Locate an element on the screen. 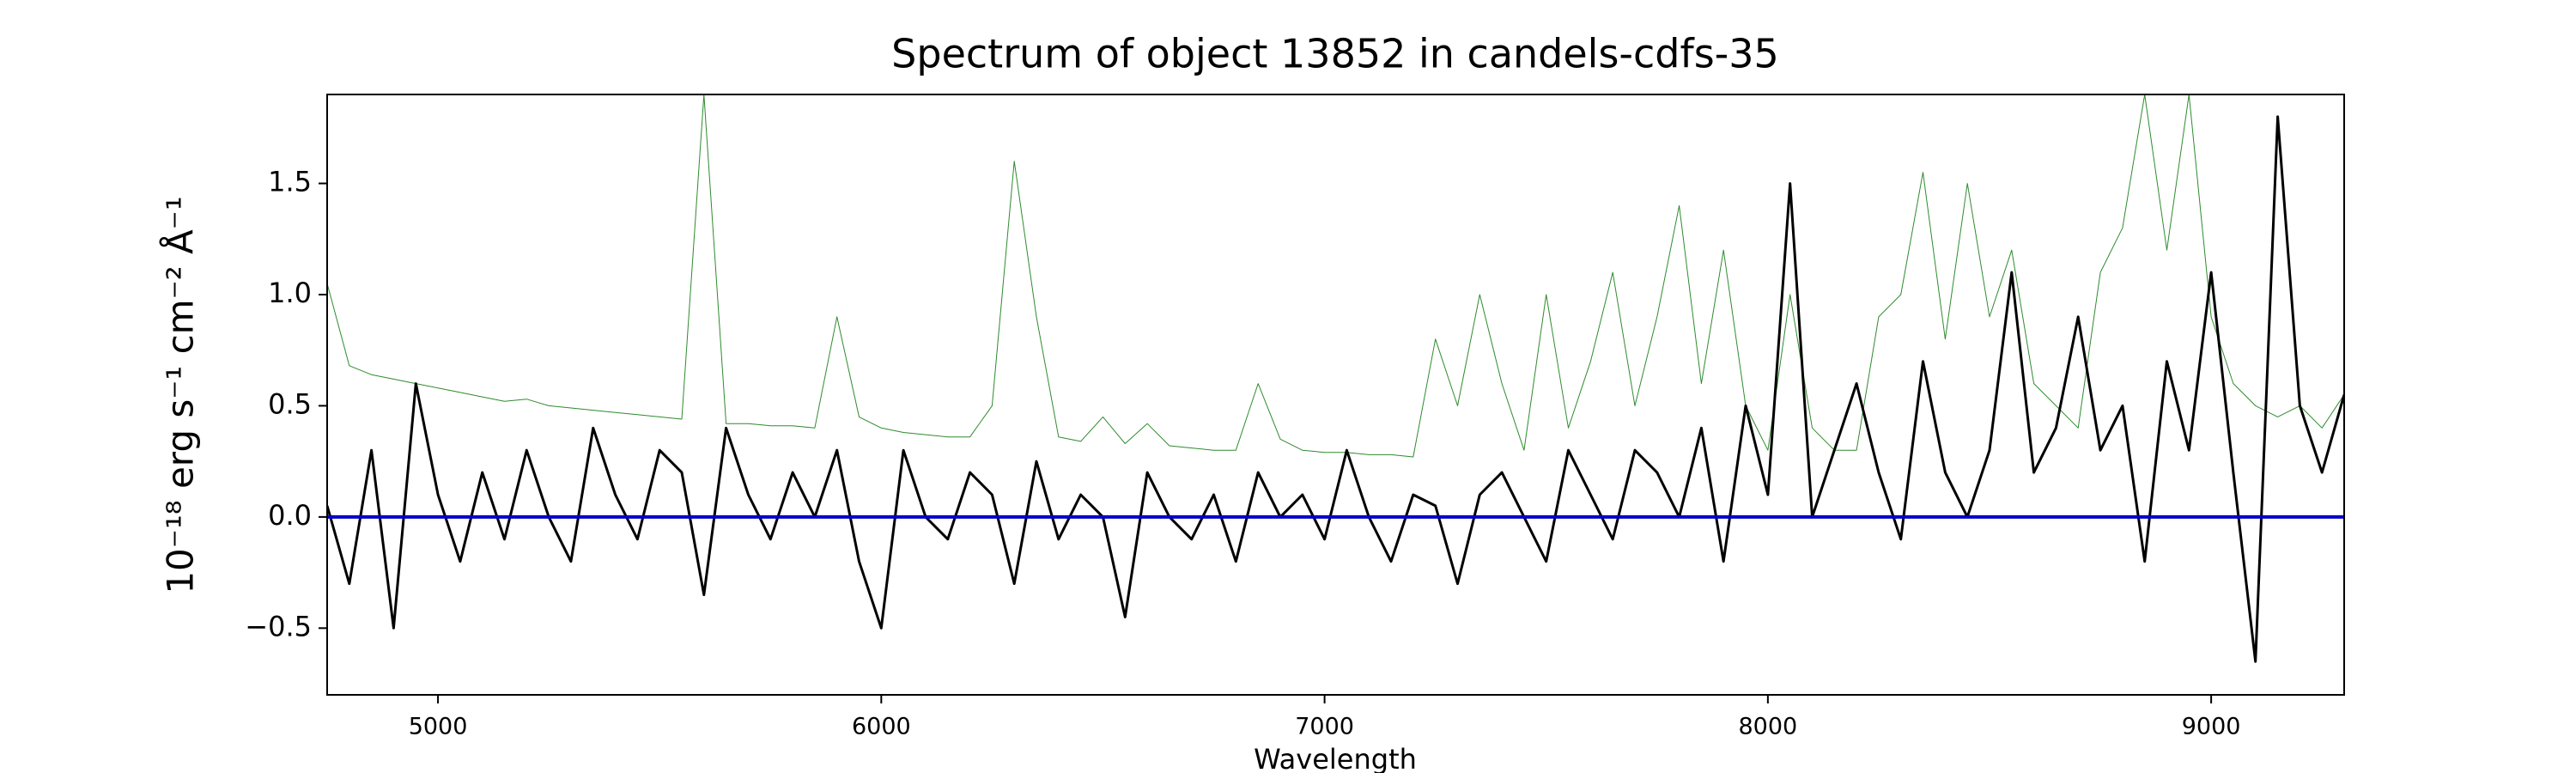  y-tick-label: 0.0 is located at coordinates (290, 515).